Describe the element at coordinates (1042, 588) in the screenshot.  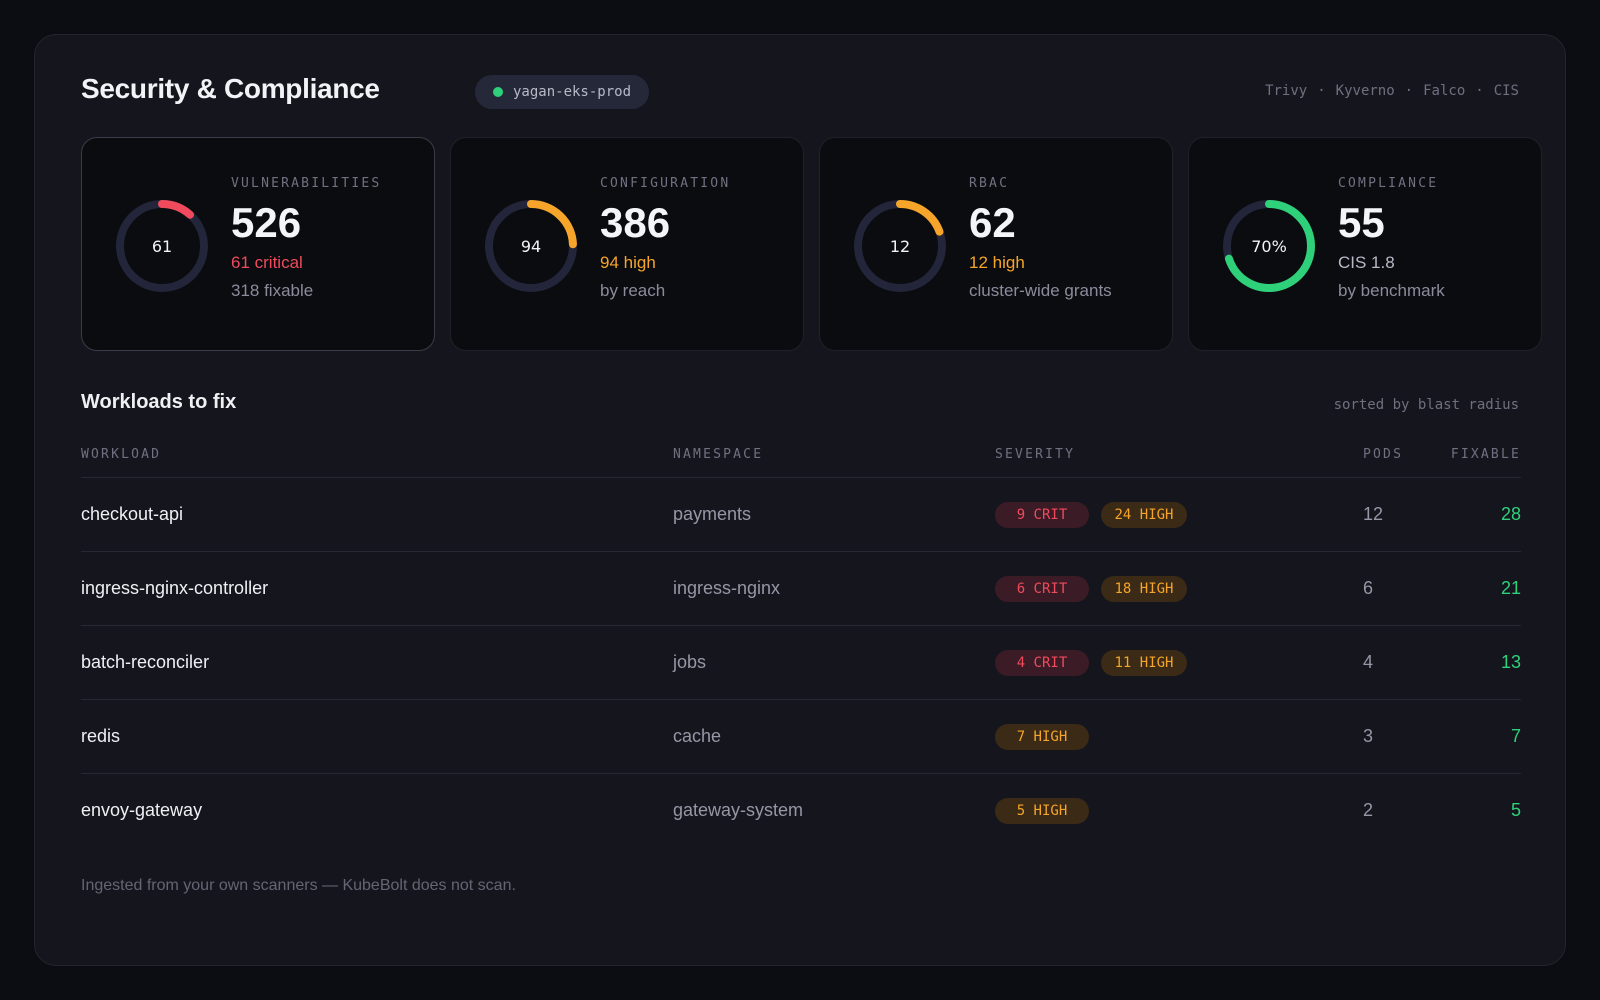
I see `critical-badge: 6 CRIT` at that location.